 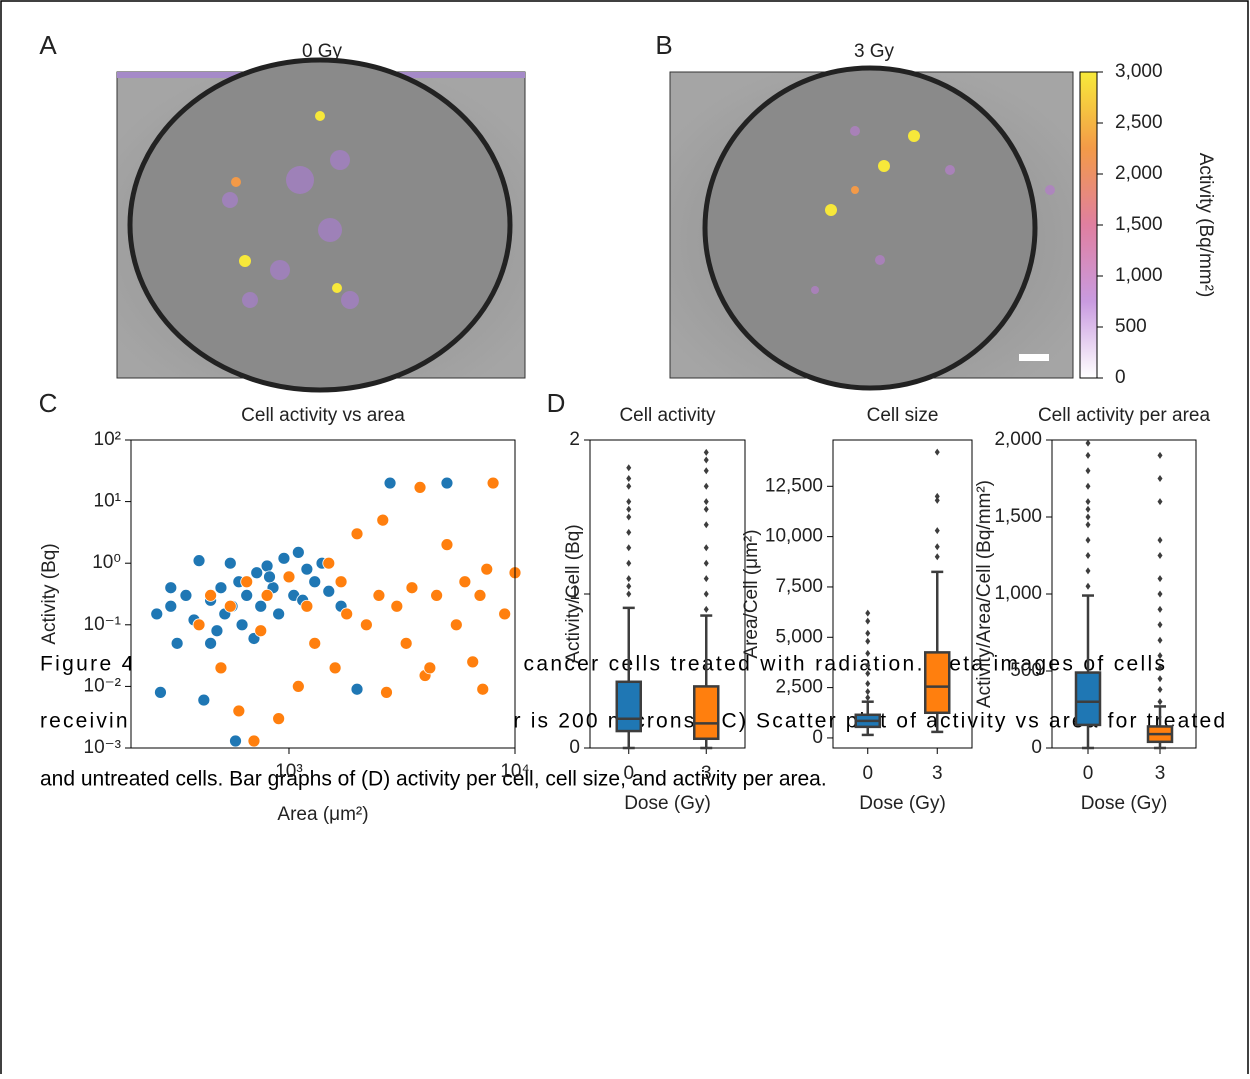 I want to click on x-axis-label: Area (μm²), so click(x=322, y=814).